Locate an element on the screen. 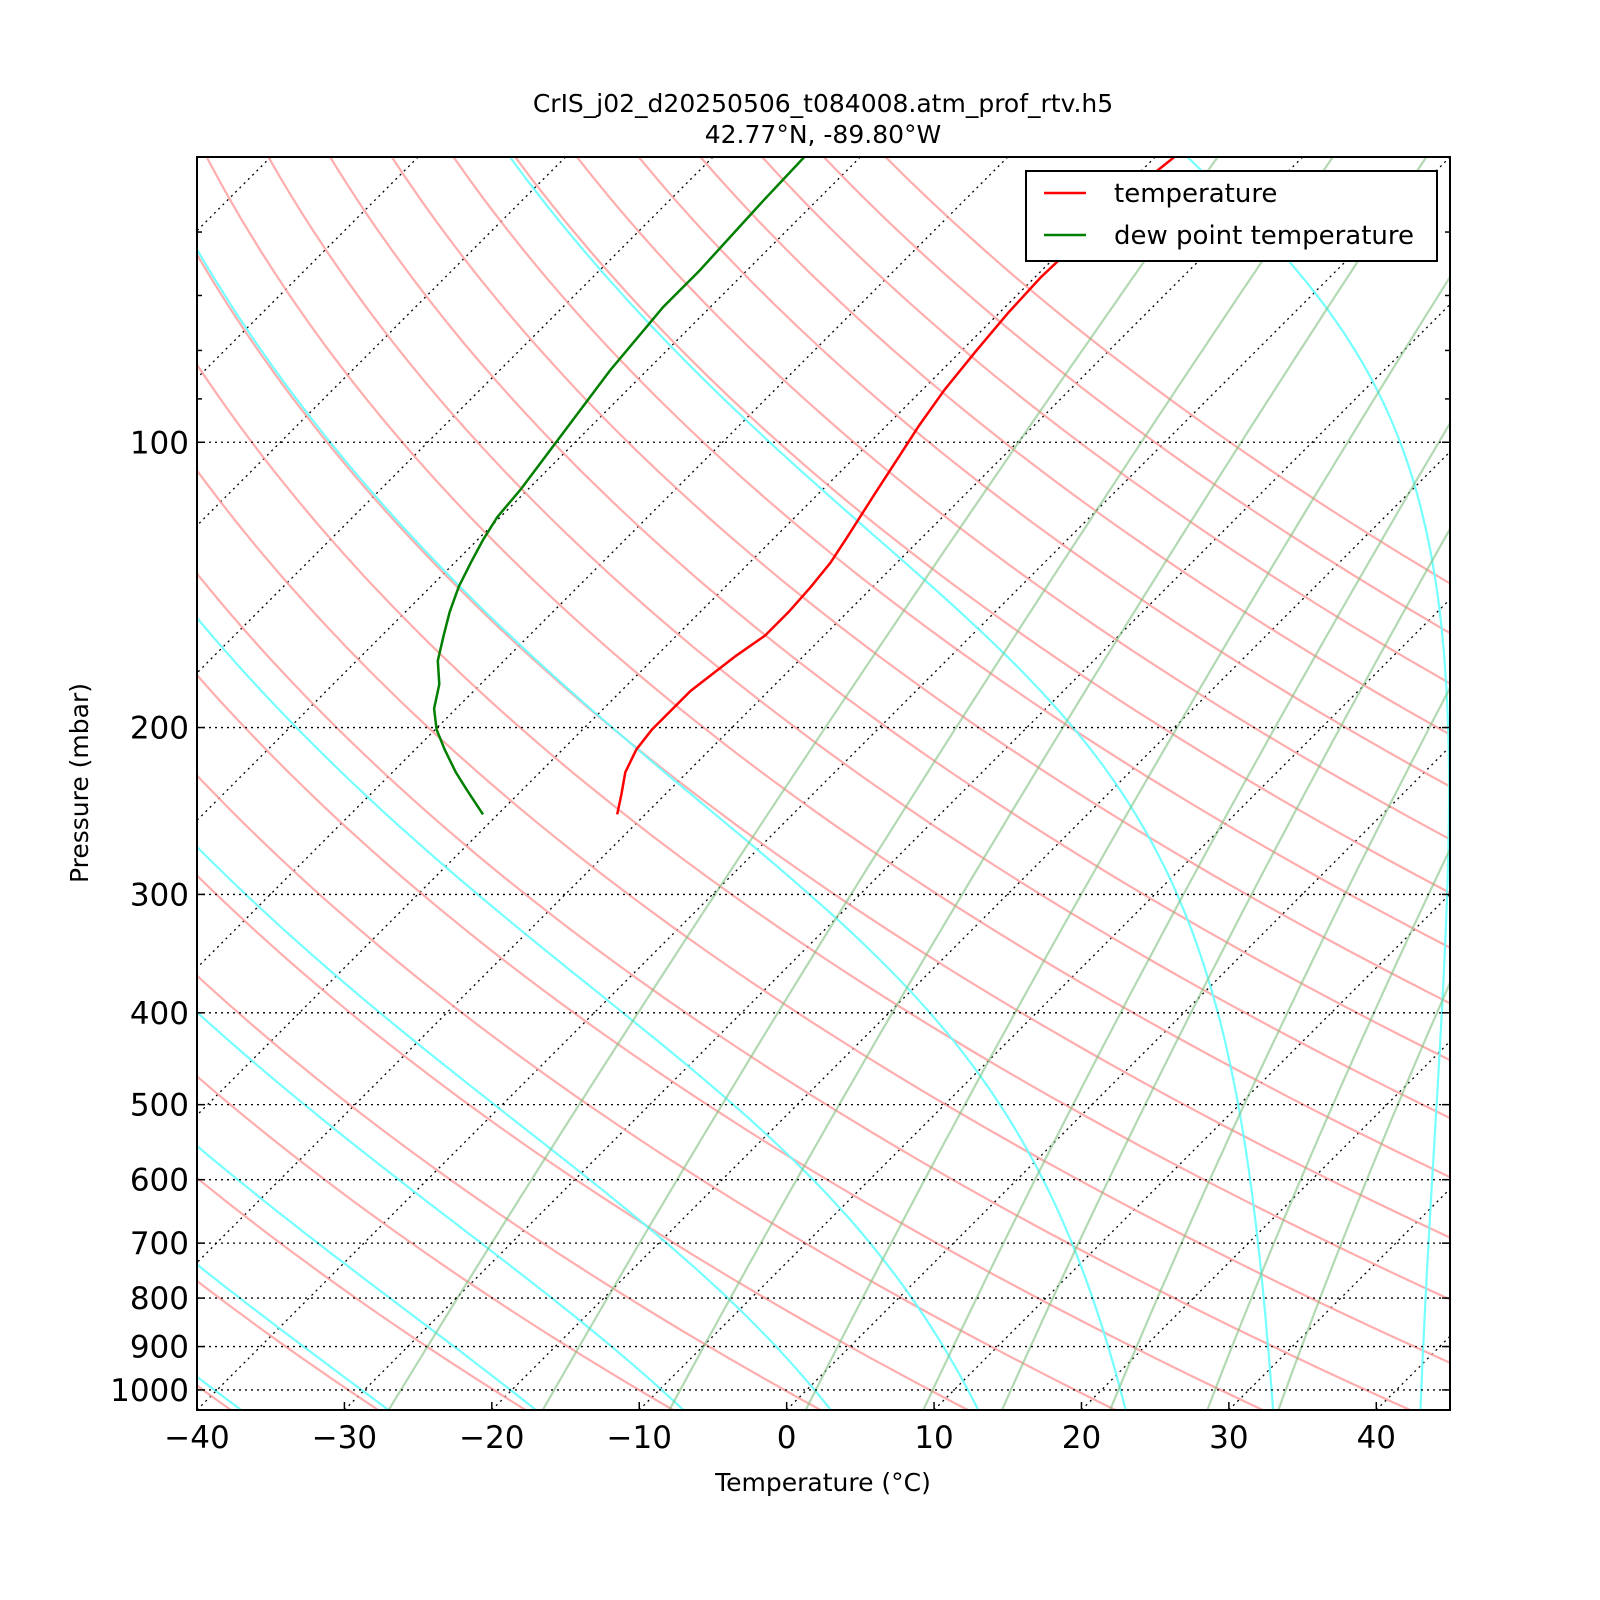  y-tick-label: 900 is located at coordinates (159, 1348).